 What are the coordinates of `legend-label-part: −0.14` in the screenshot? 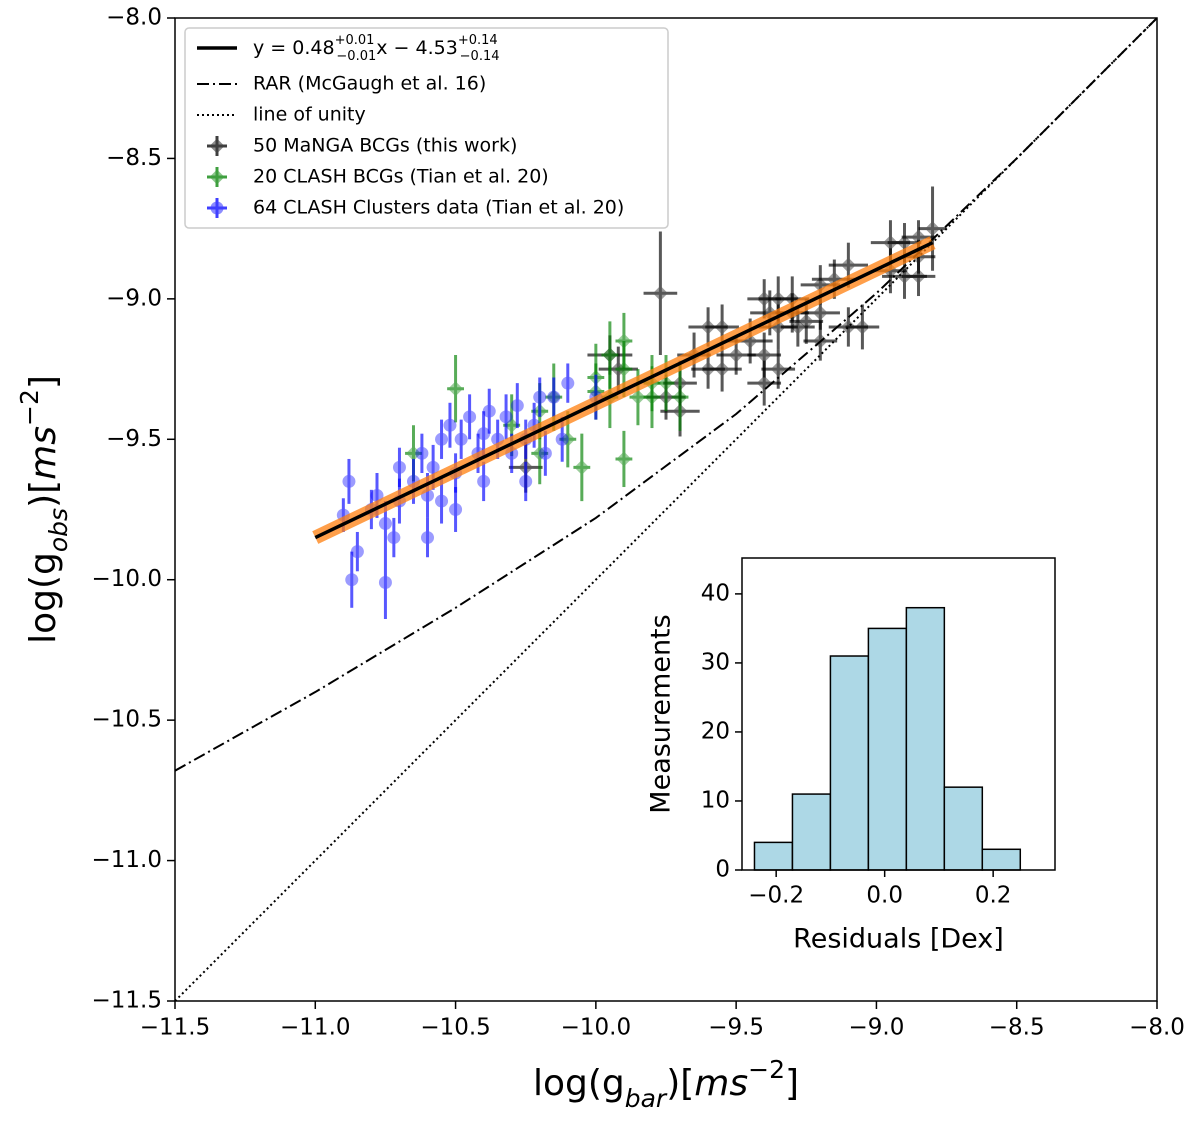 It's located at (480, 56).